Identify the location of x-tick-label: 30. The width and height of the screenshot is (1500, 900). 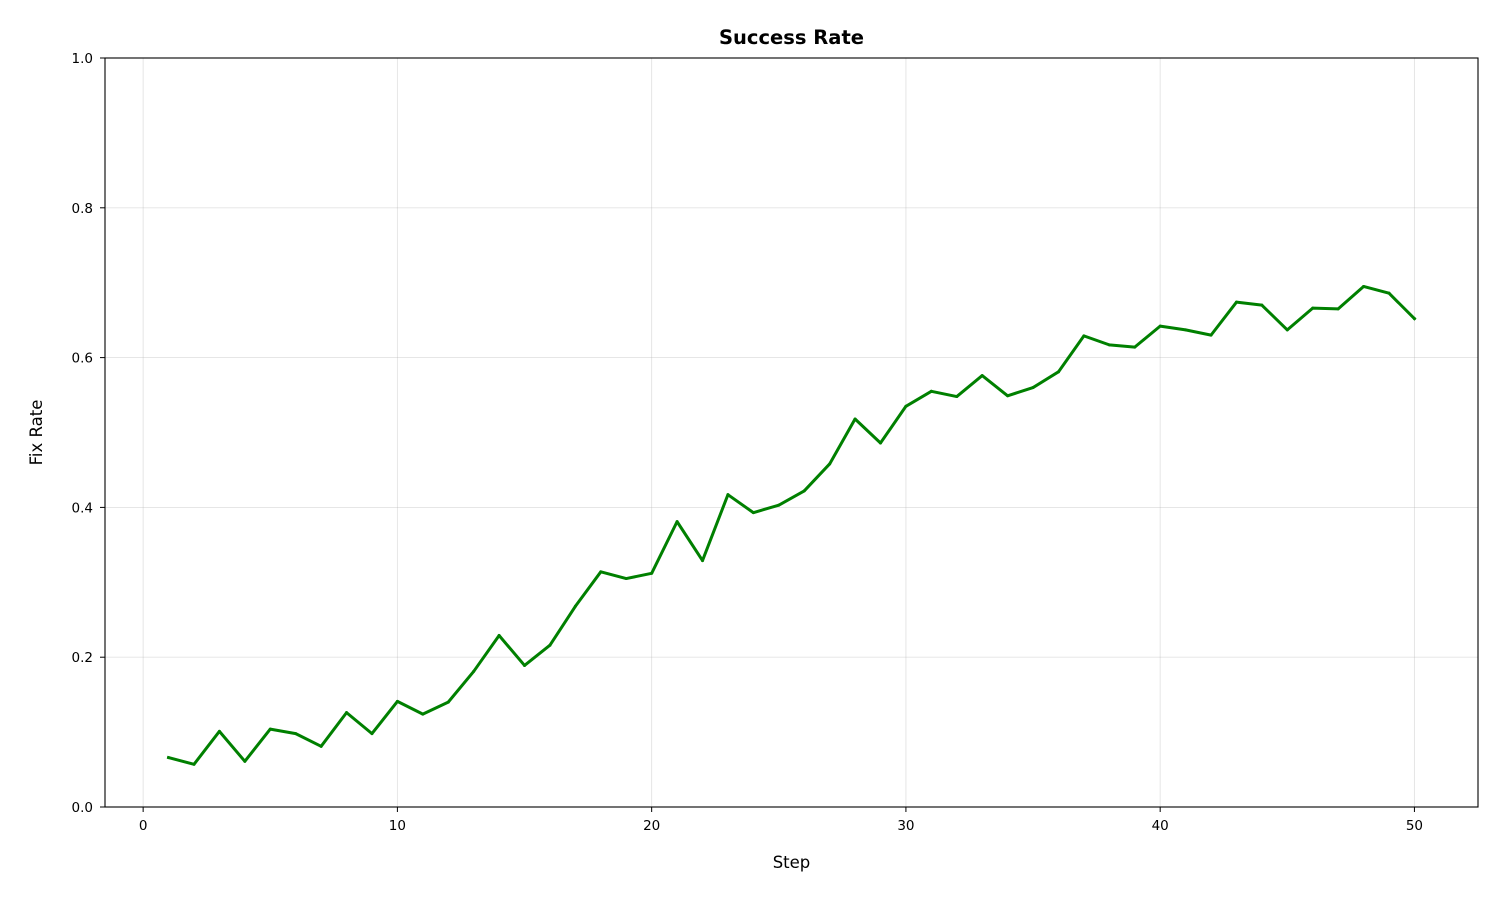
(905, 826).